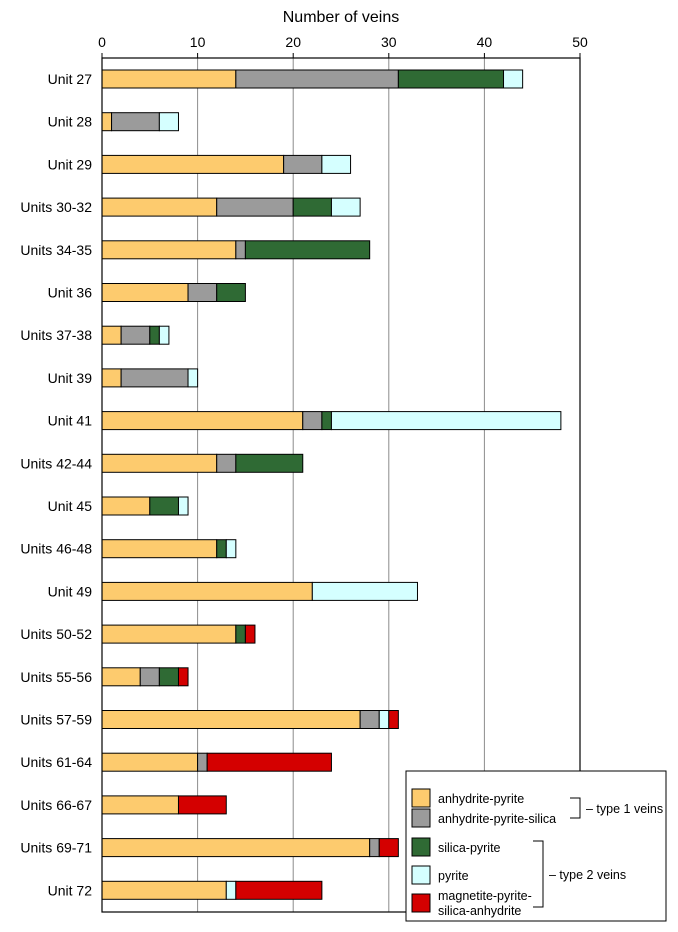 The height and width of the screenshot is (932, 678). I want to click on category-label: Units 42-44, so click(56, 463).